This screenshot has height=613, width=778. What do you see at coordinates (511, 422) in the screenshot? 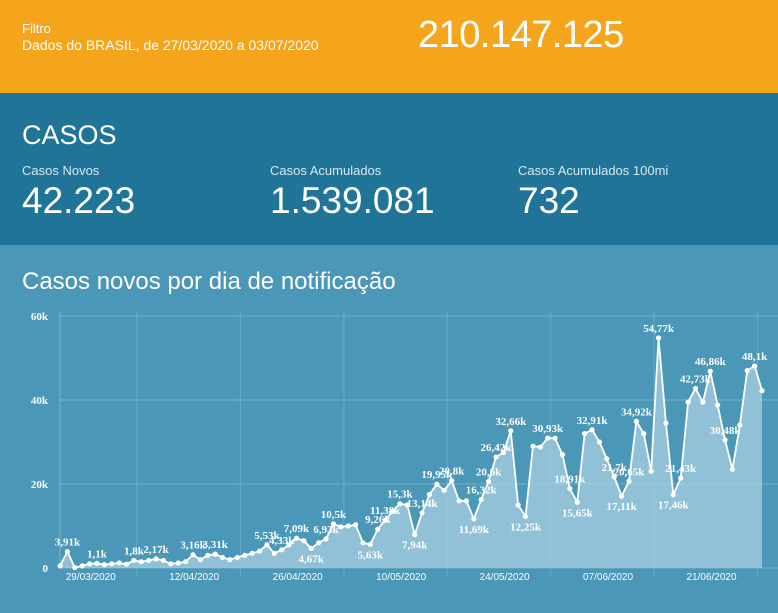
I see `data-label: 32,66k` at bounding box center [511, 422].